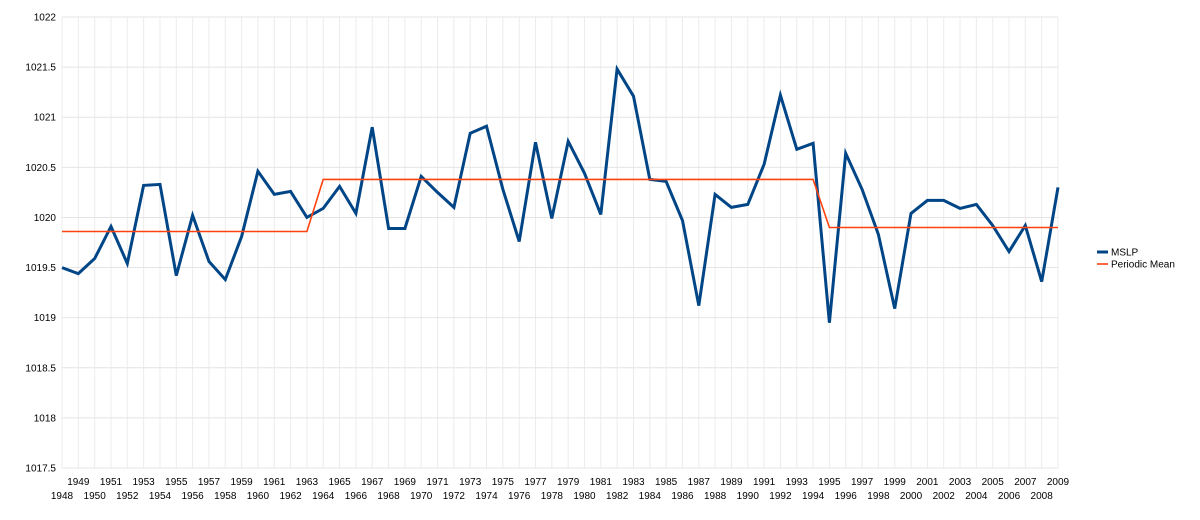 This screenshot has height=520, width=1200. I want to click on x-tick-label: 1970, so click(421, 496).